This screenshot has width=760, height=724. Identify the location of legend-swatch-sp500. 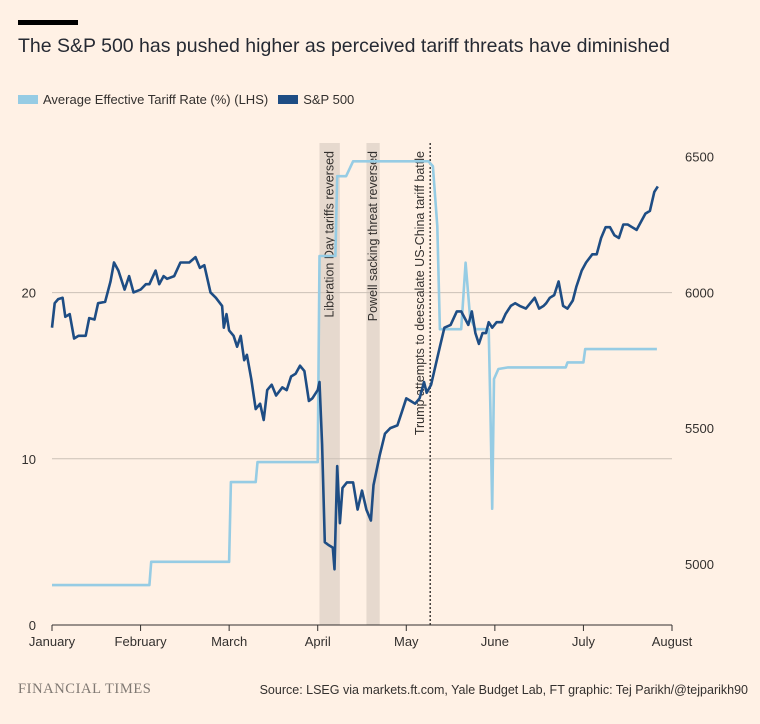
(288, 99).